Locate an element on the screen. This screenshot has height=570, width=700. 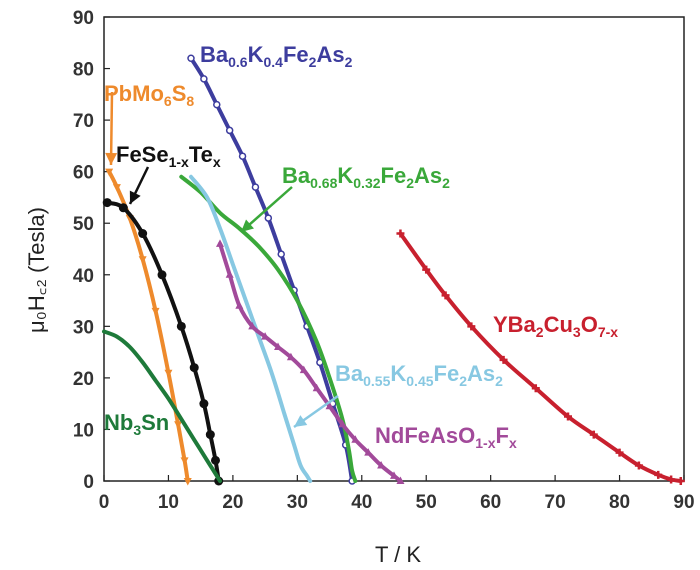
label-nb3sn: Nb3Sn is located at coordinates (136, 424).